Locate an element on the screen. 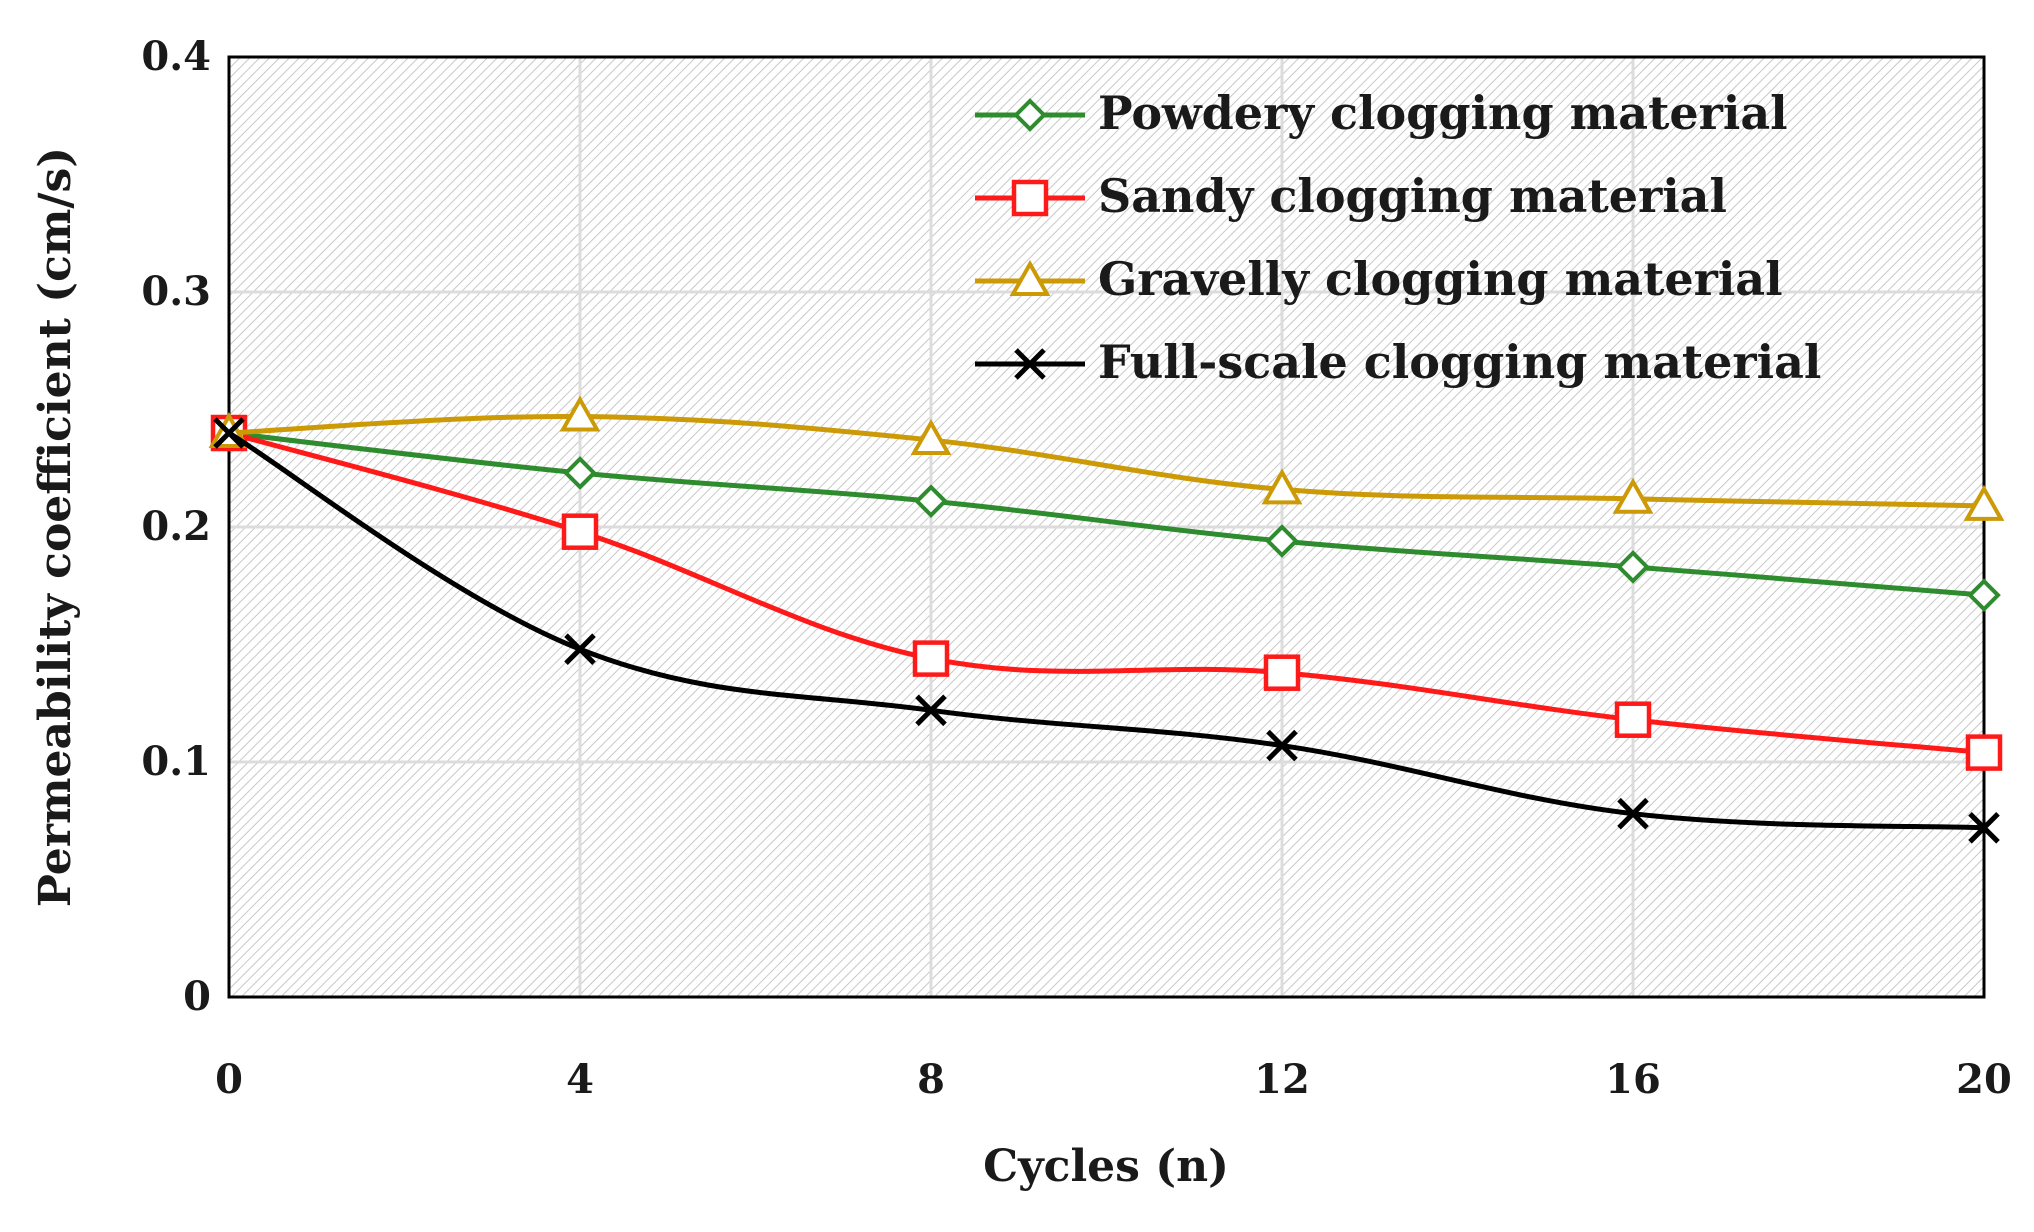 The image size is (2034, 1232). legend-entry: Gravelly clogging material is located at coordinates (1379, 279).